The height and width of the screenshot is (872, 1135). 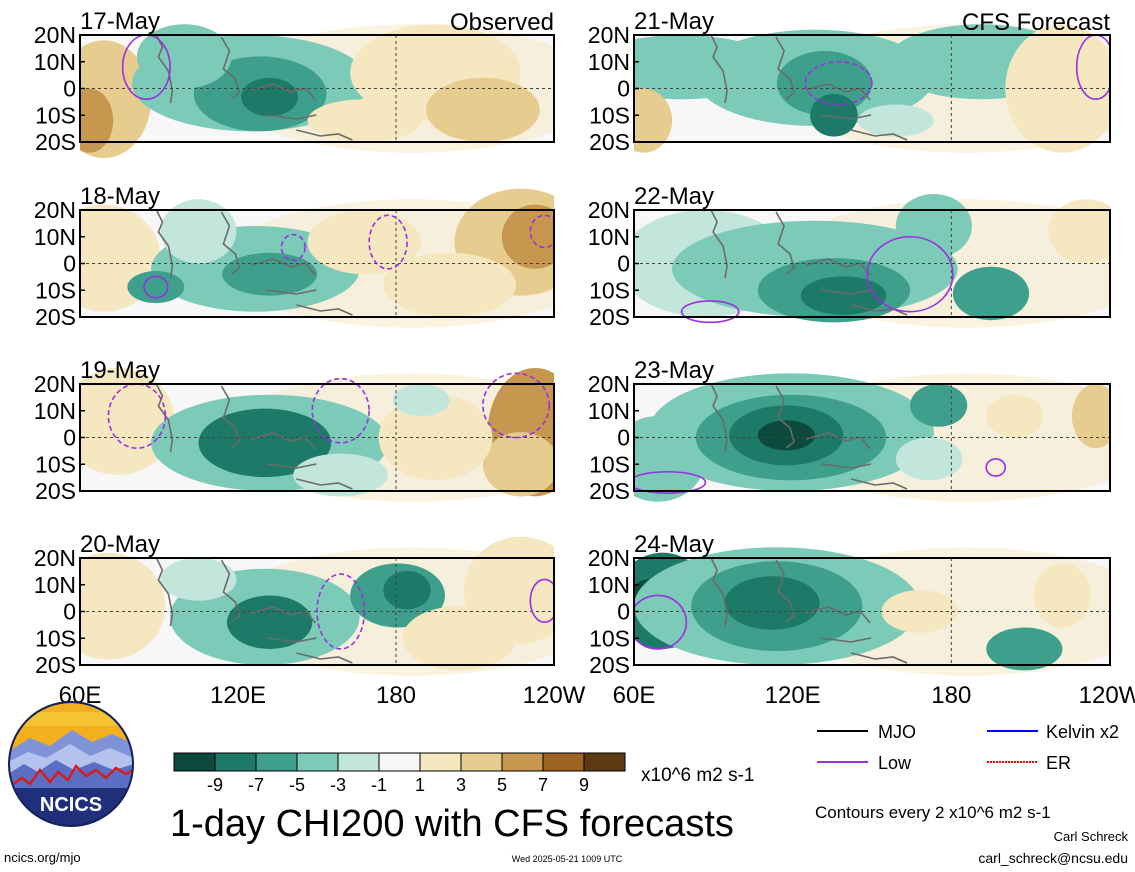 What do you see at coordinates (674, 544) in the screenshot?
I see `panel-date: 24-May` at bounding box center [674, 544].